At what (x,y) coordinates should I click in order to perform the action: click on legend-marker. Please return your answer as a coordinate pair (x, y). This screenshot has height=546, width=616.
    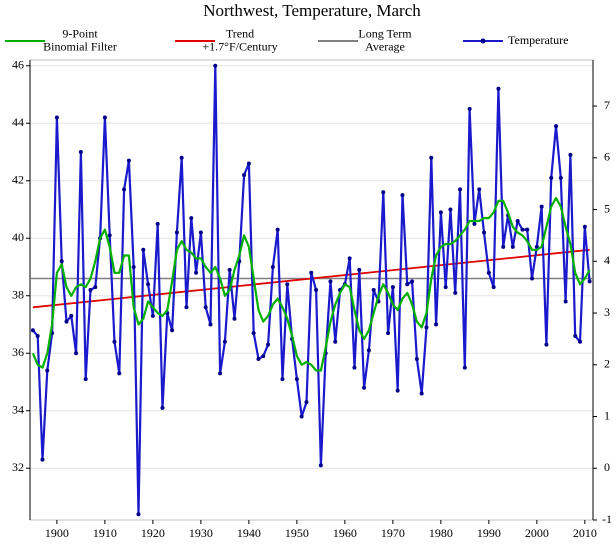
    Looking at the image, I should click on (483, 41).